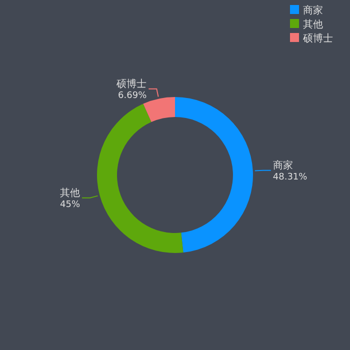  What do you see at coordinates (70, 205) in the screenshot?
I see `data-label: 45%` at bounding box center [70, 205].